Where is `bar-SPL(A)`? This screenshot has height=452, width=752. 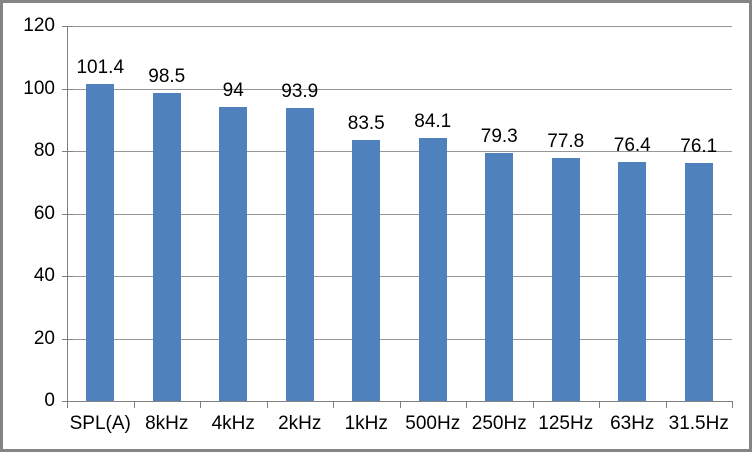
bar-SPL(A) is located at coordinates (100, 242).